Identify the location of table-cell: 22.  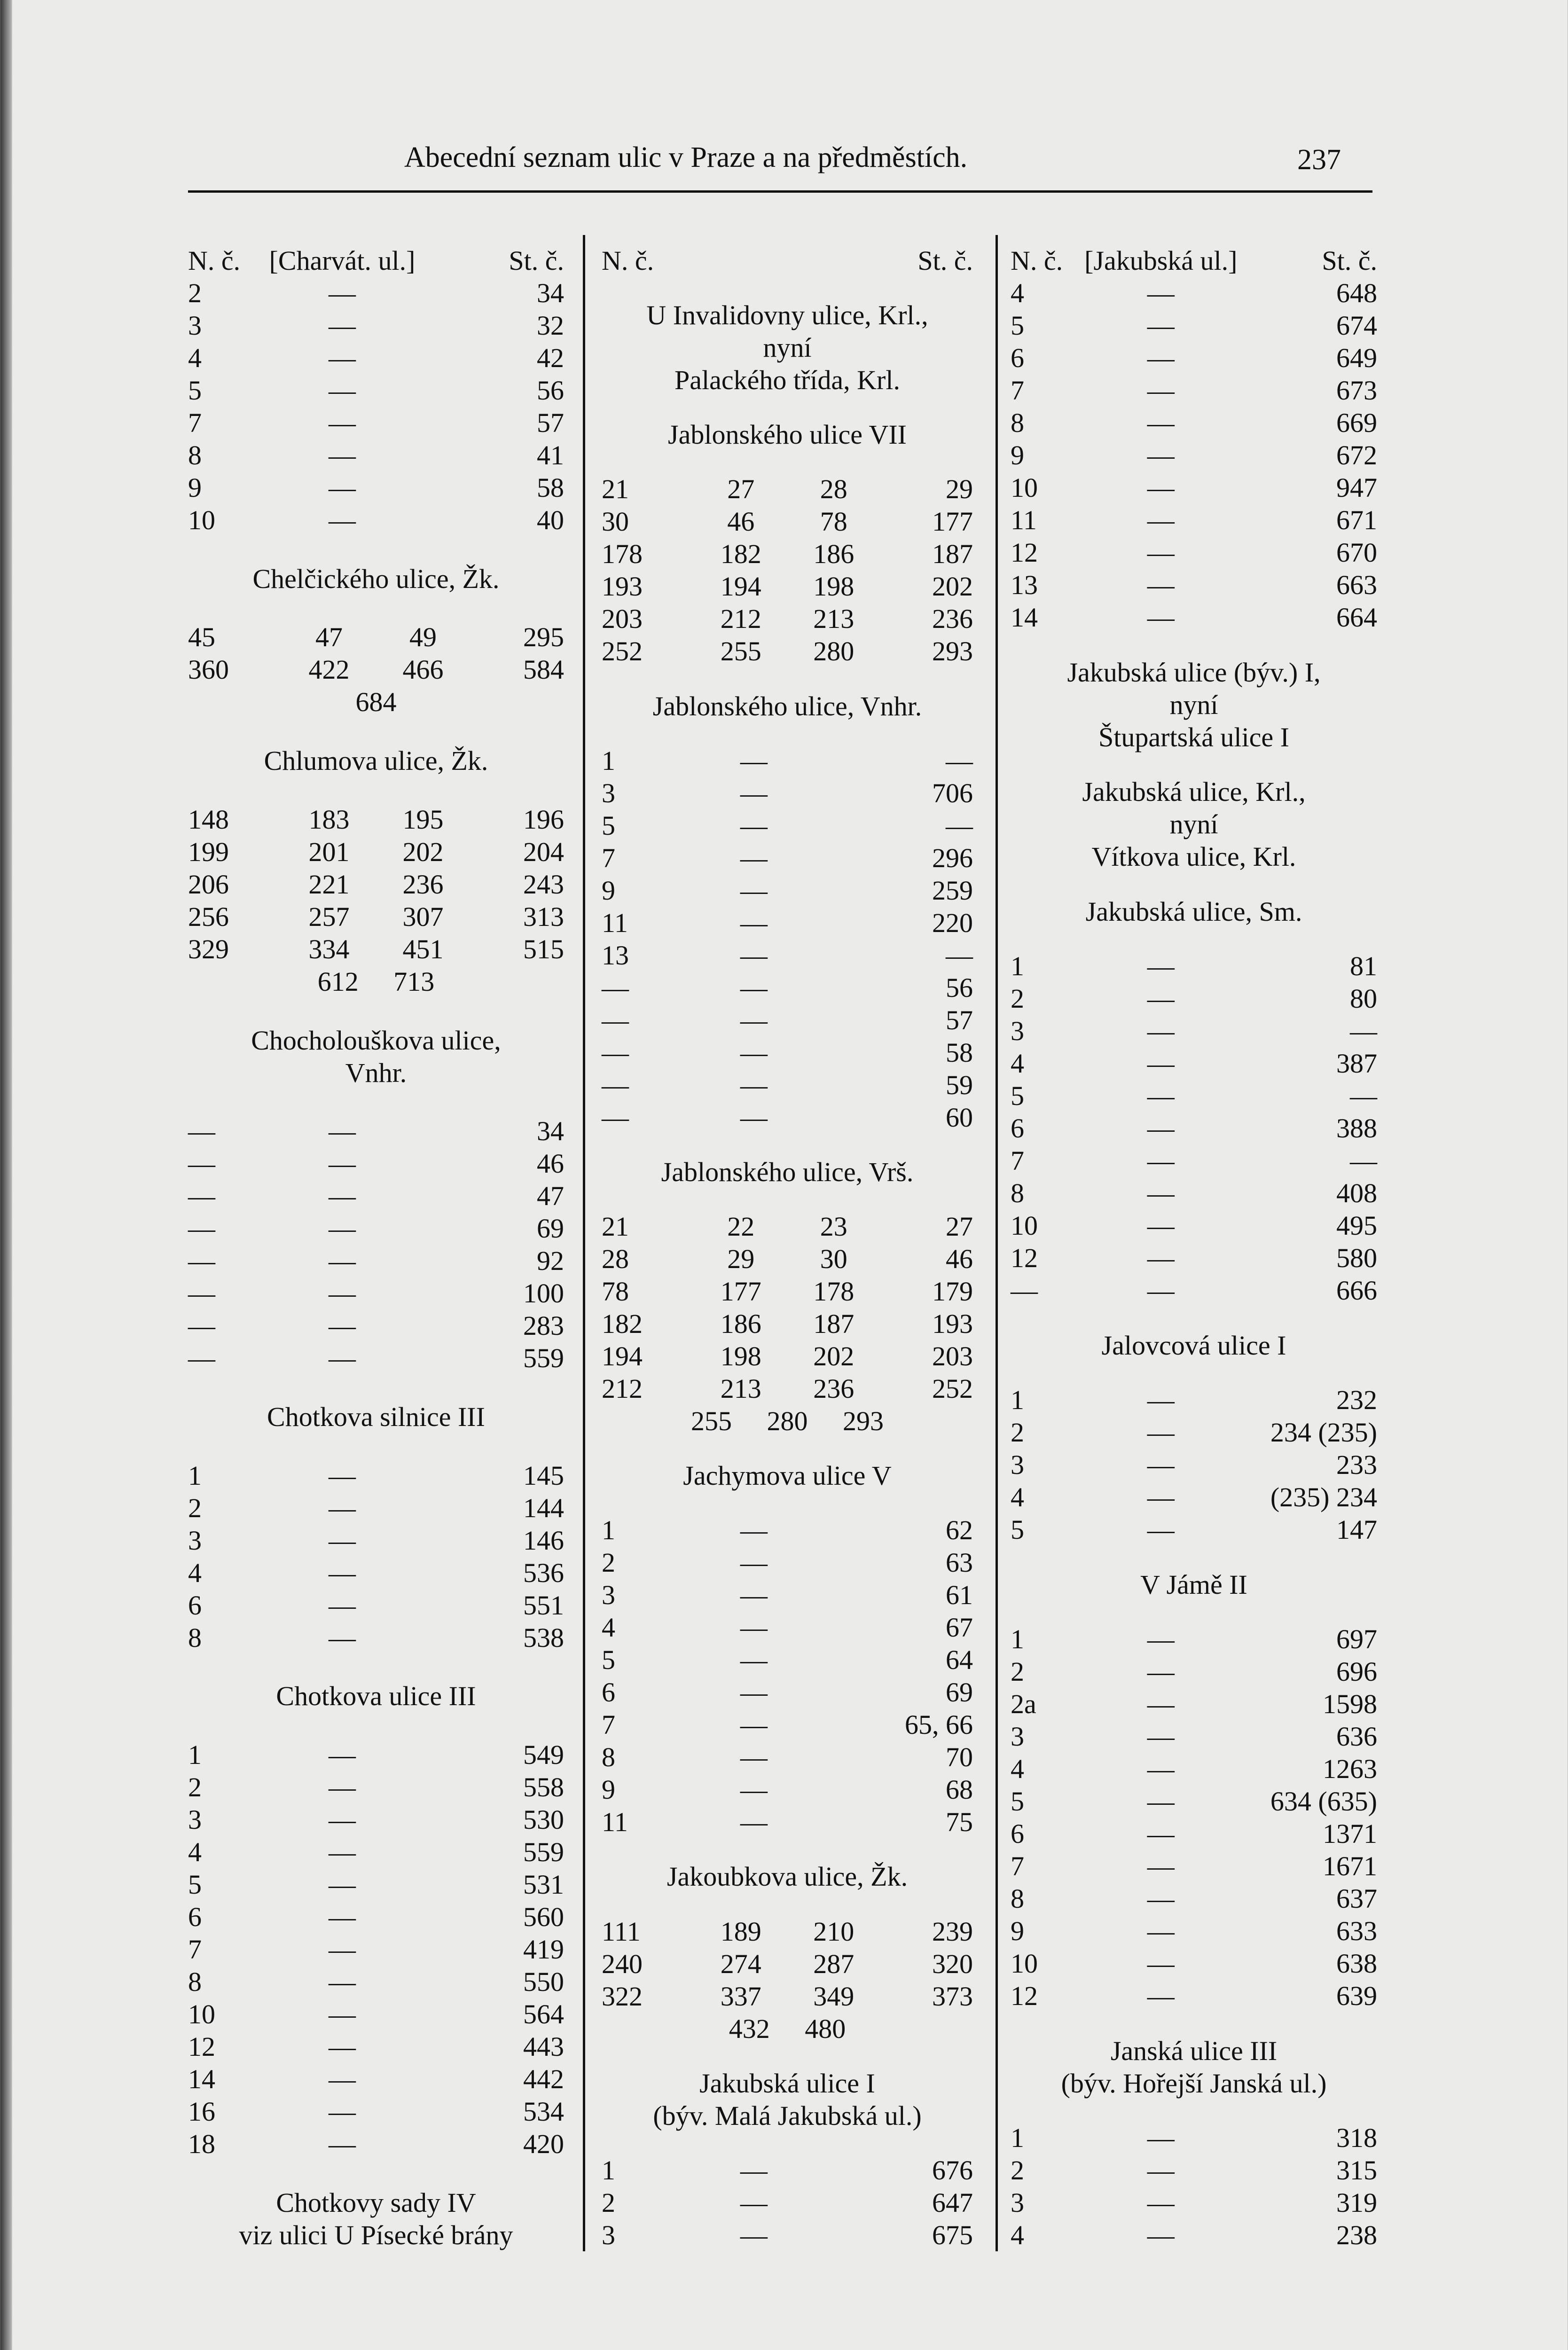
(741, 1226).